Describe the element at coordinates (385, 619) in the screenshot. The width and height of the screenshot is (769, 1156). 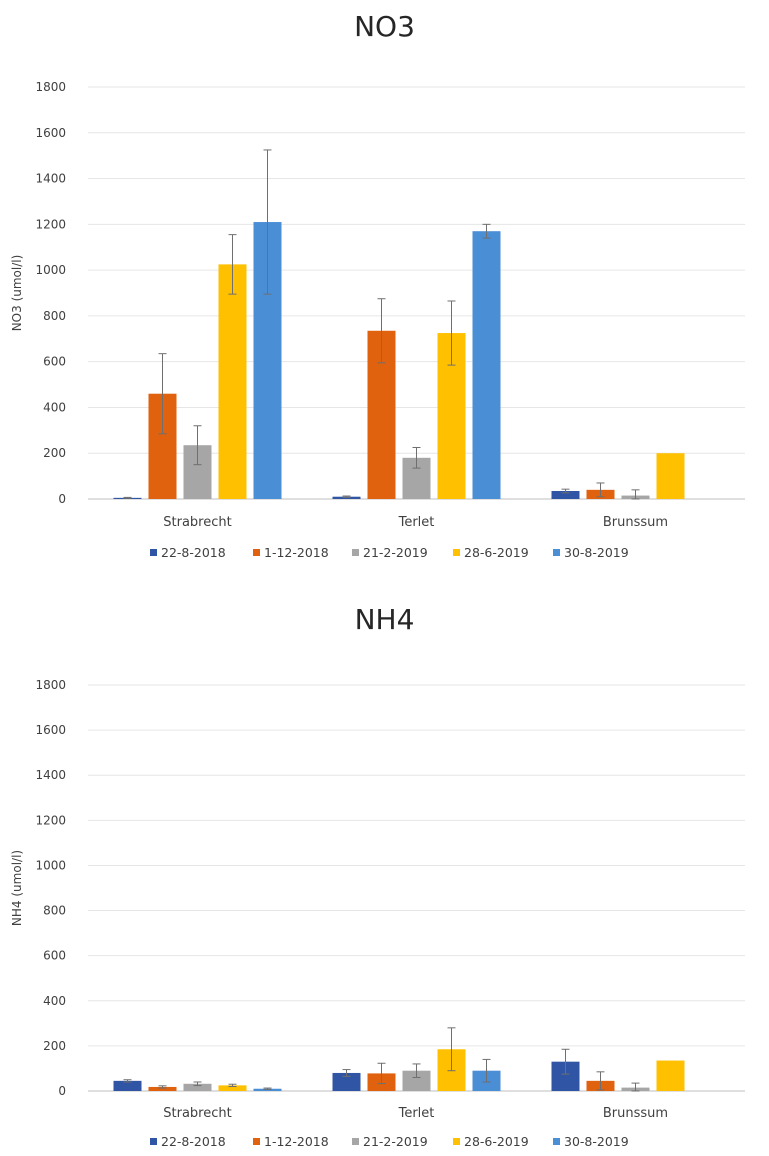
I see `chart-title: NH4` at that location.